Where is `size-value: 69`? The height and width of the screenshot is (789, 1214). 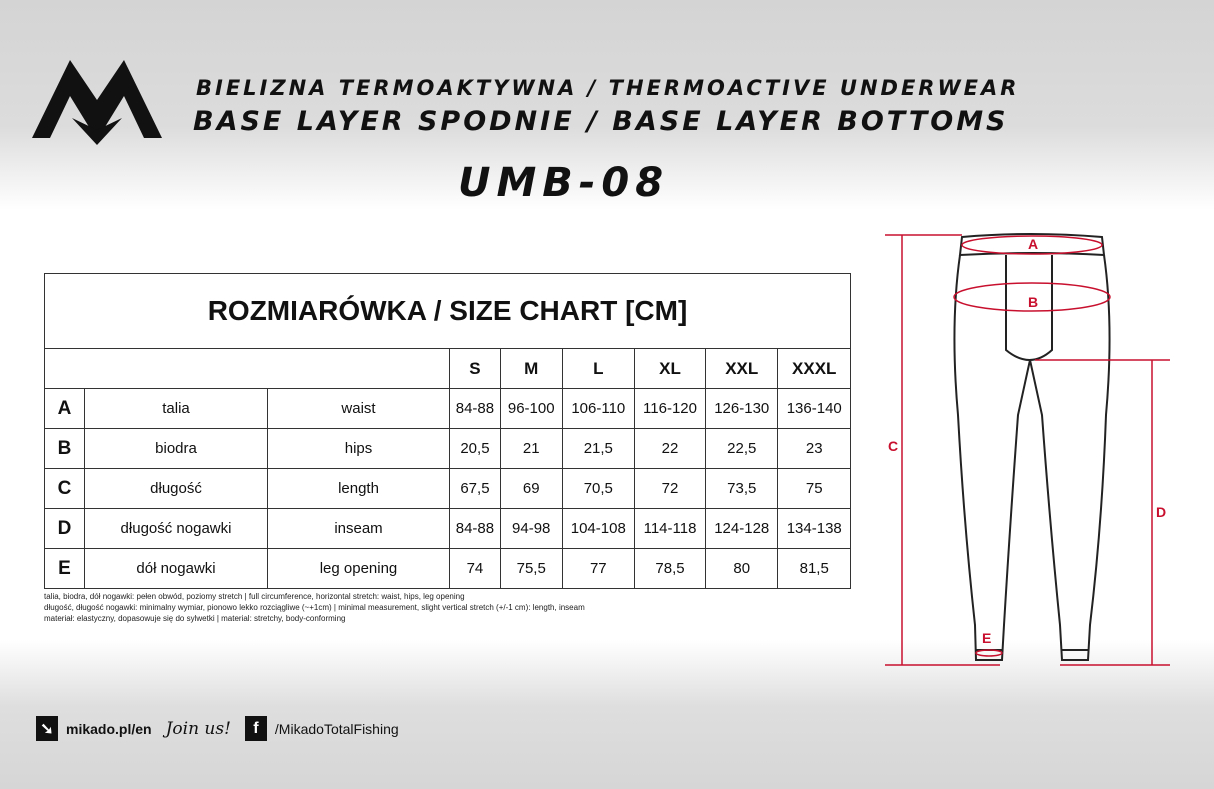
size-value: 69 is located at coordinates (531, 488).